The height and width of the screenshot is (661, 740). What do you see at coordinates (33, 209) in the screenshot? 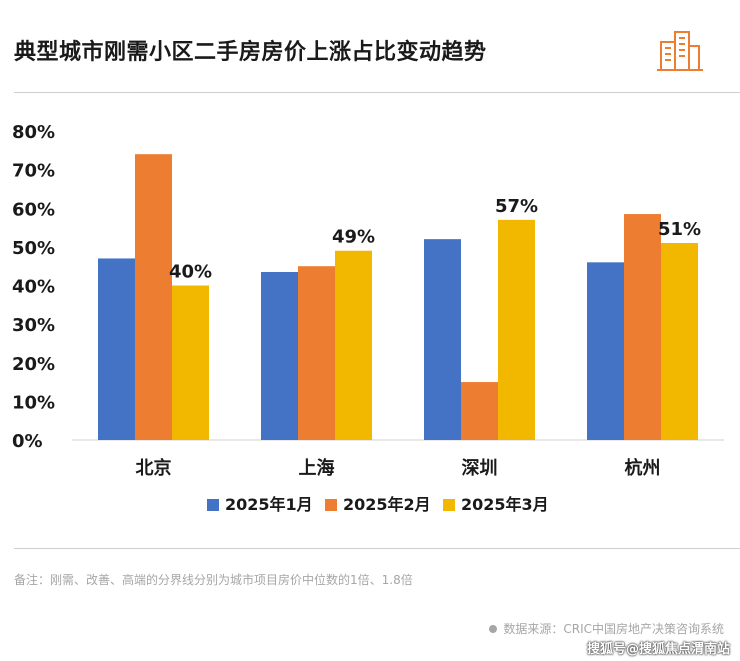
I see `y-tick-label: 60%` at bounding box center [33, 209].